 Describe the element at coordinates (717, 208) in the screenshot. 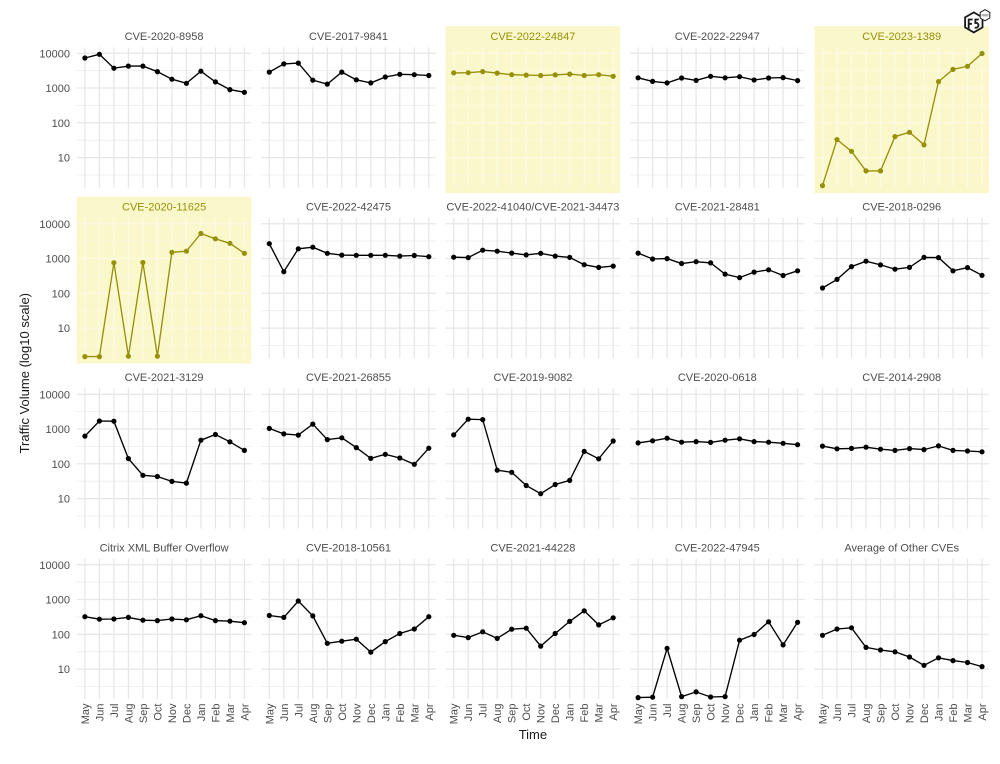

I see `svg-text: CVE-2021-28481` at that location.